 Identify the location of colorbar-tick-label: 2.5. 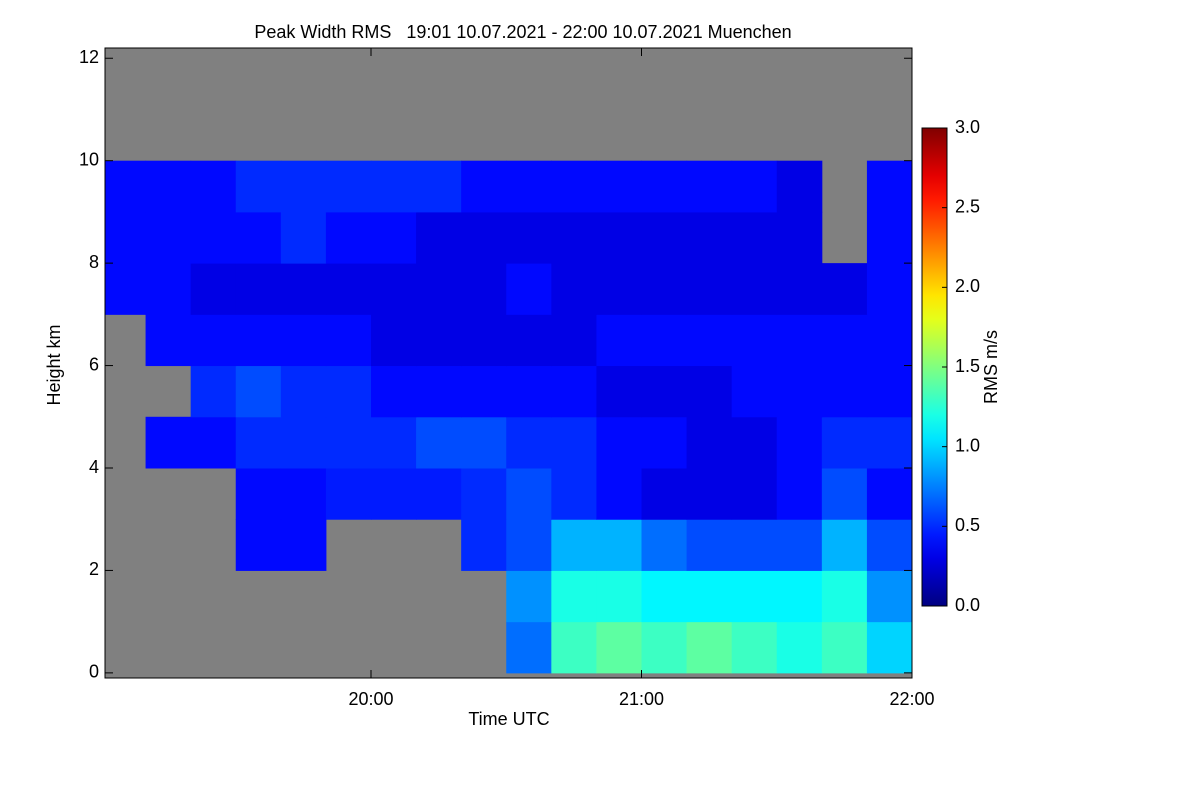
(967, 206).